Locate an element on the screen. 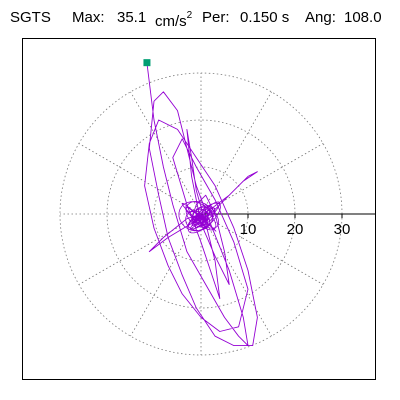 The image size is (400, 400). per-label: Per: is located at coordinates (216, 17).